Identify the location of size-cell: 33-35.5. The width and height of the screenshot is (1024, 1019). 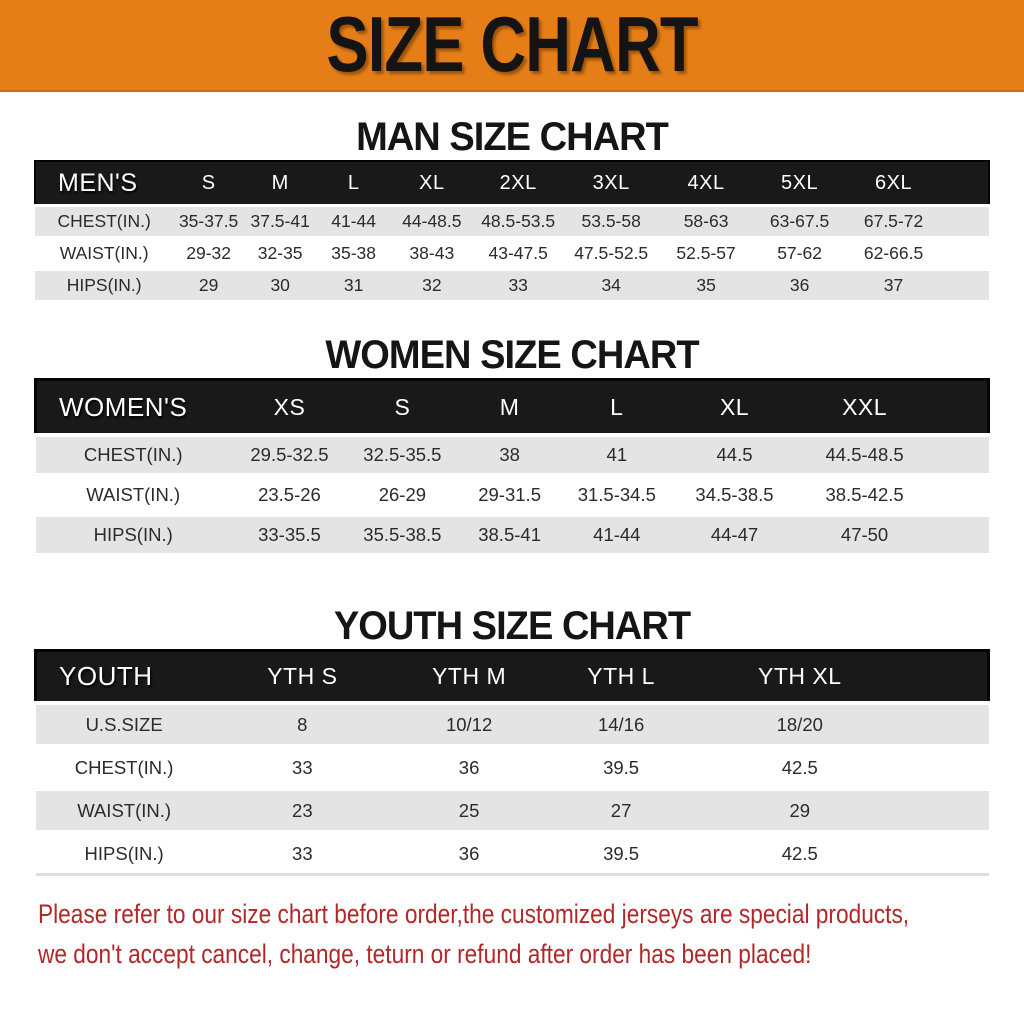
(289, 534).